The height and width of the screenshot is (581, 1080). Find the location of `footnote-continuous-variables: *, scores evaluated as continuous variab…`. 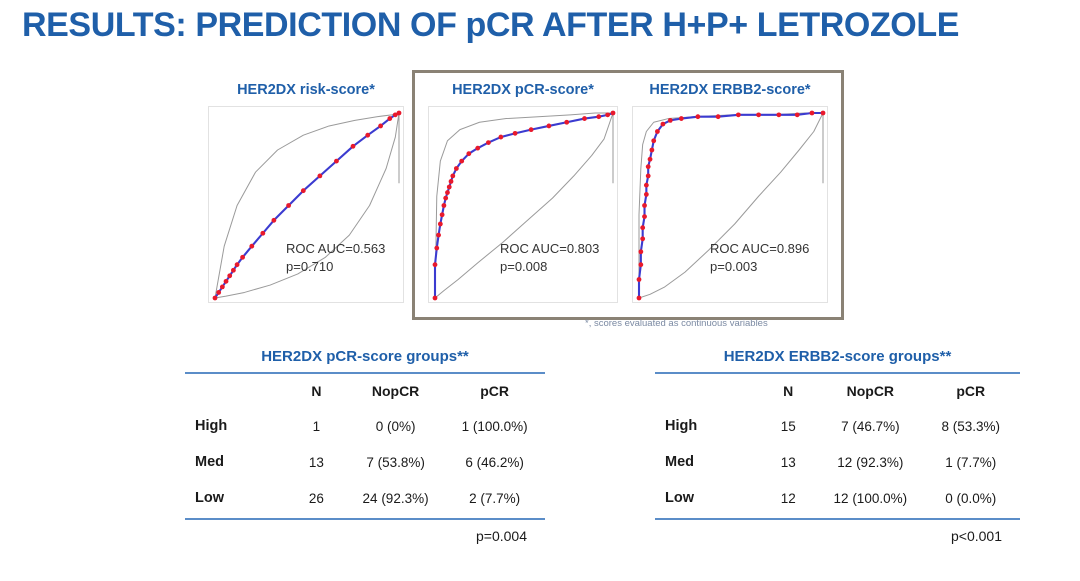

footnote-continuous-variables: *, scores evaluated as continuous variab… is located at coordinates (676, 323).